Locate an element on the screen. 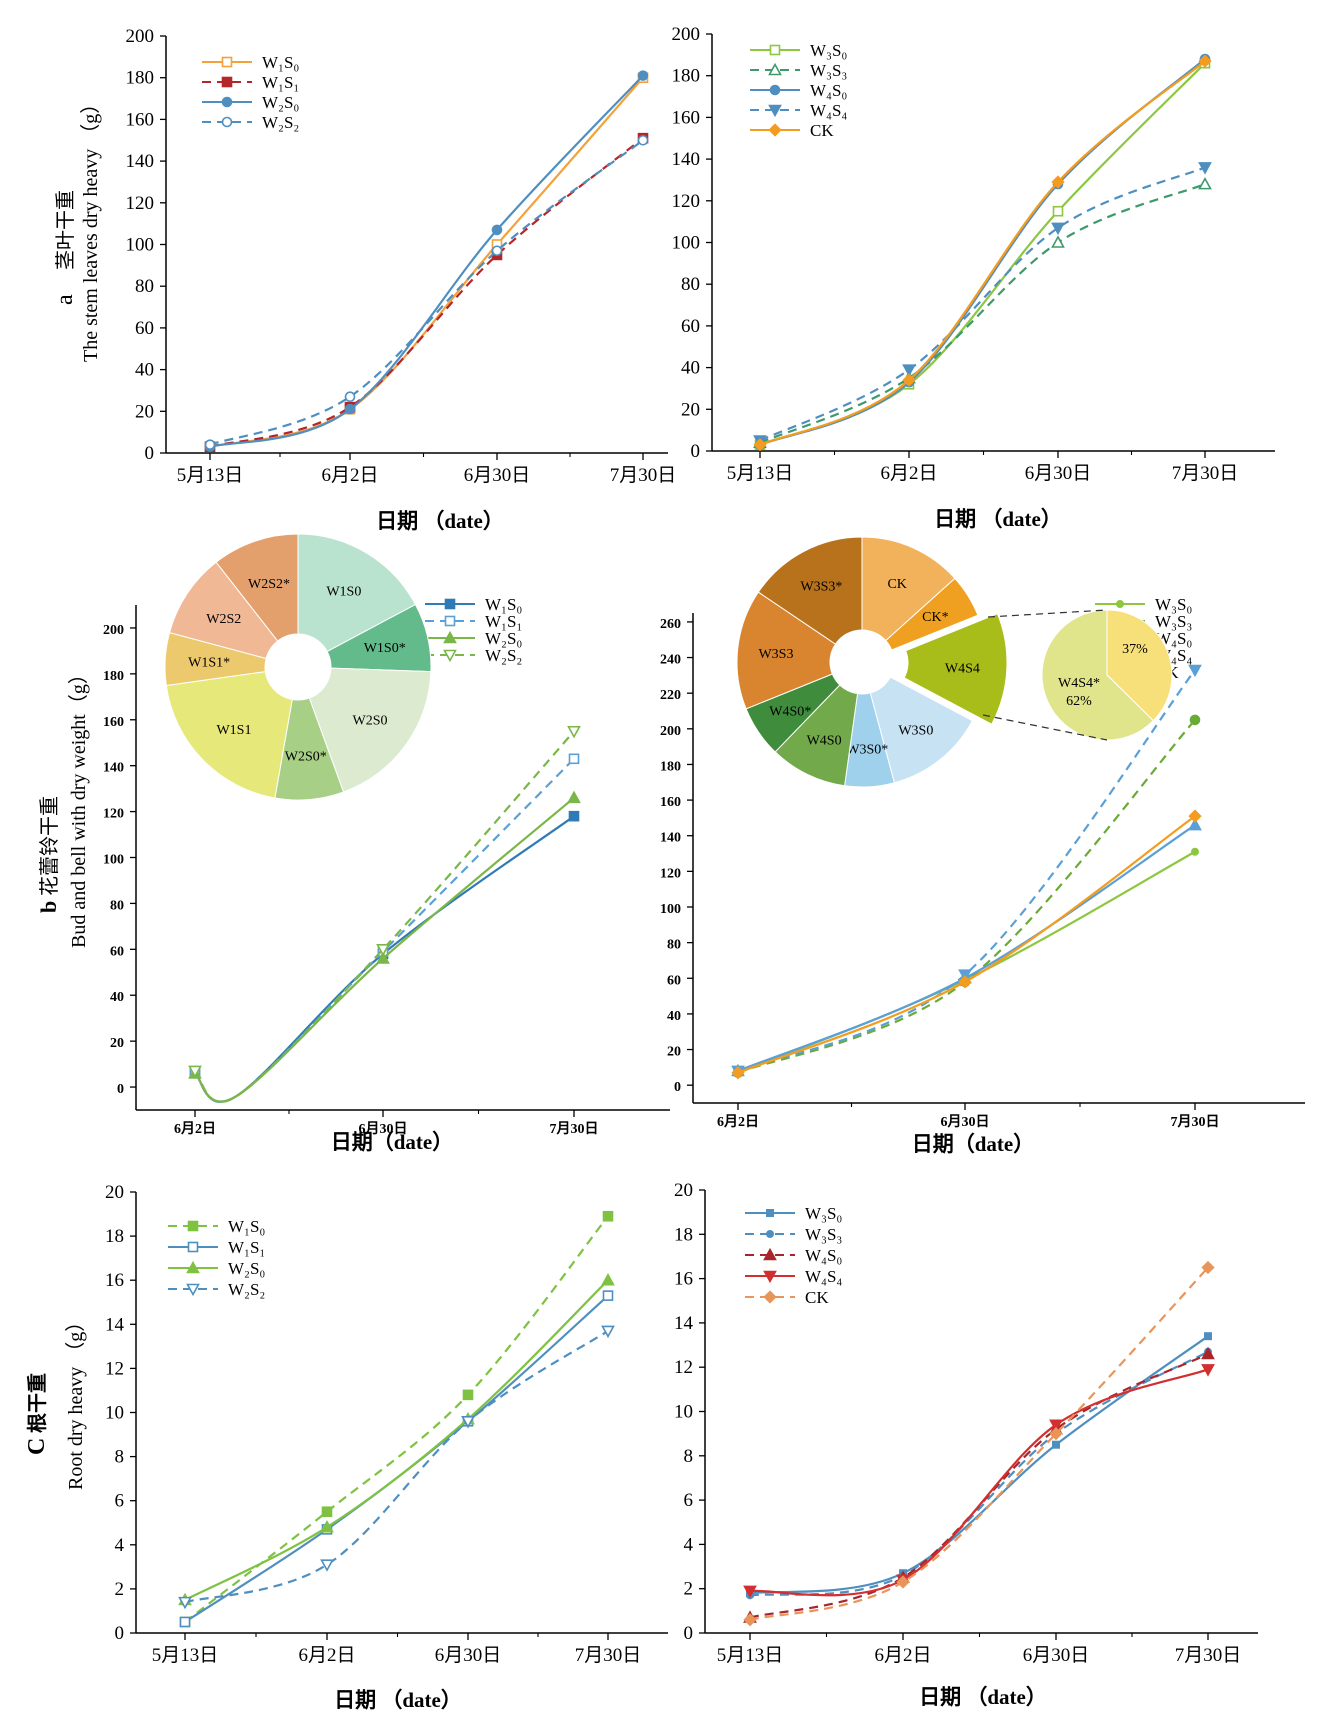  y-tick-label: 120 is located at coordinates (140, 203).